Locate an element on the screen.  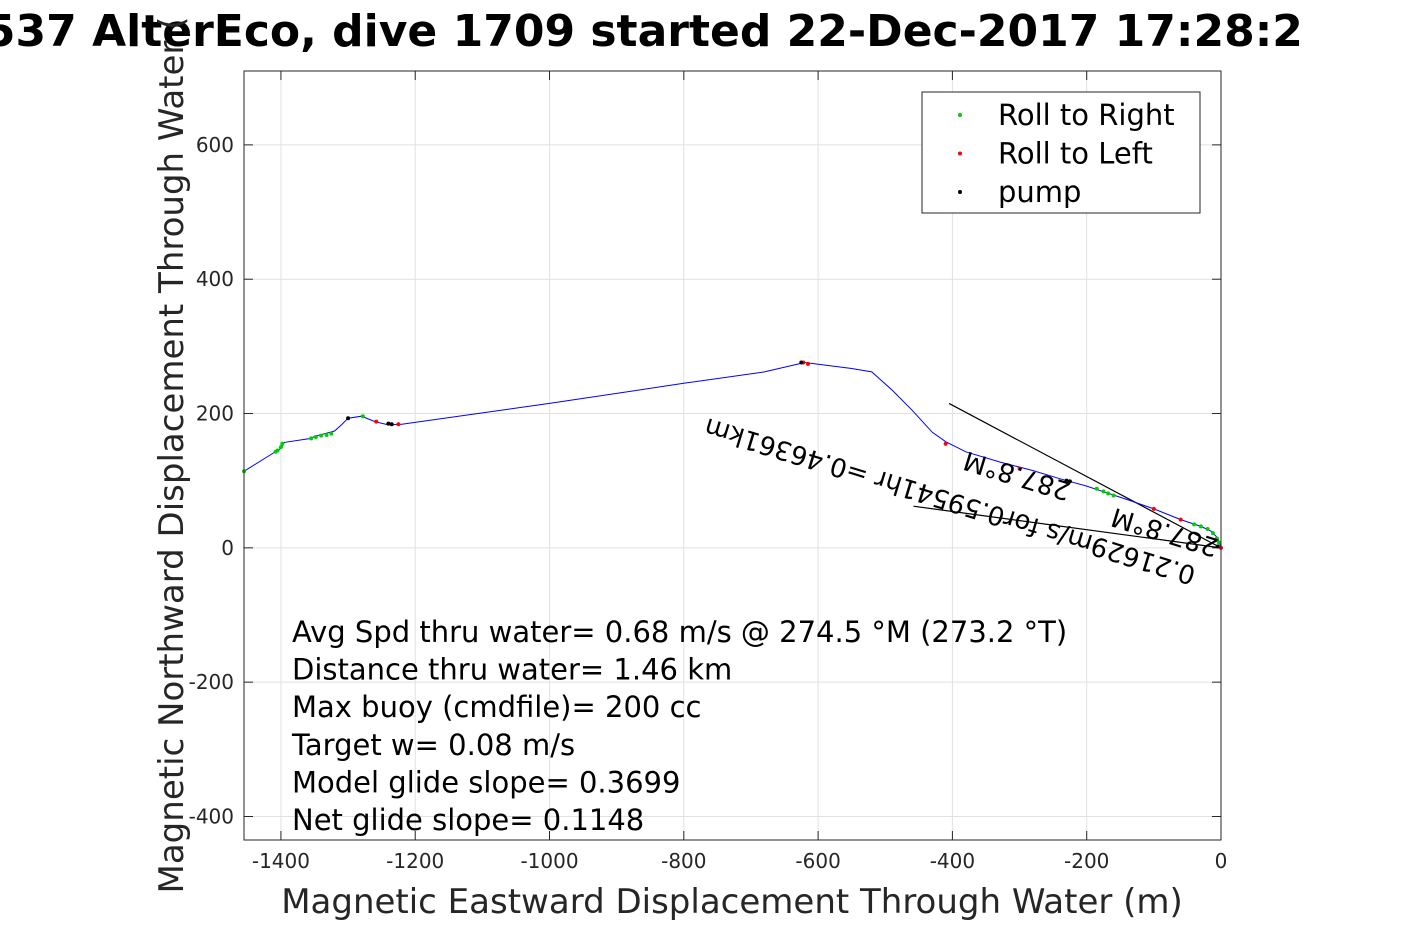
dive-track-line is located at coordinates (732, 454).